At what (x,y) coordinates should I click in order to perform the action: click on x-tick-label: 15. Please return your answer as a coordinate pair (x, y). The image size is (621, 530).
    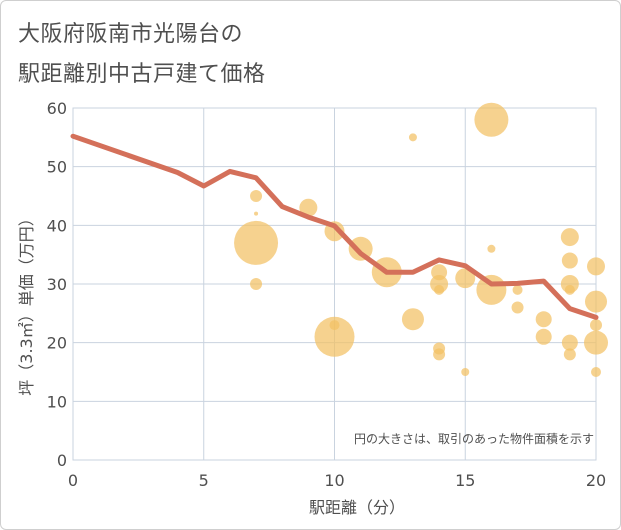
    Looking at the image, I should click on (465, 480).